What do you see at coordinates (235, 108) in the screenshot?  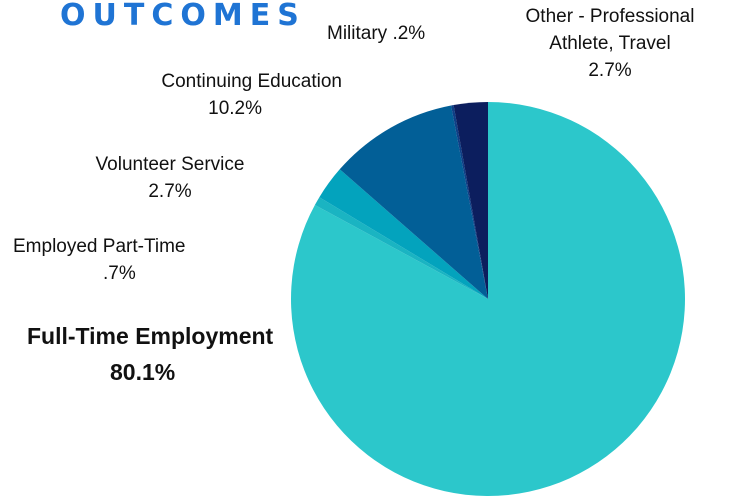 I see `label-continuing-education-value: 10.2%` at bounding box center [235, 108].